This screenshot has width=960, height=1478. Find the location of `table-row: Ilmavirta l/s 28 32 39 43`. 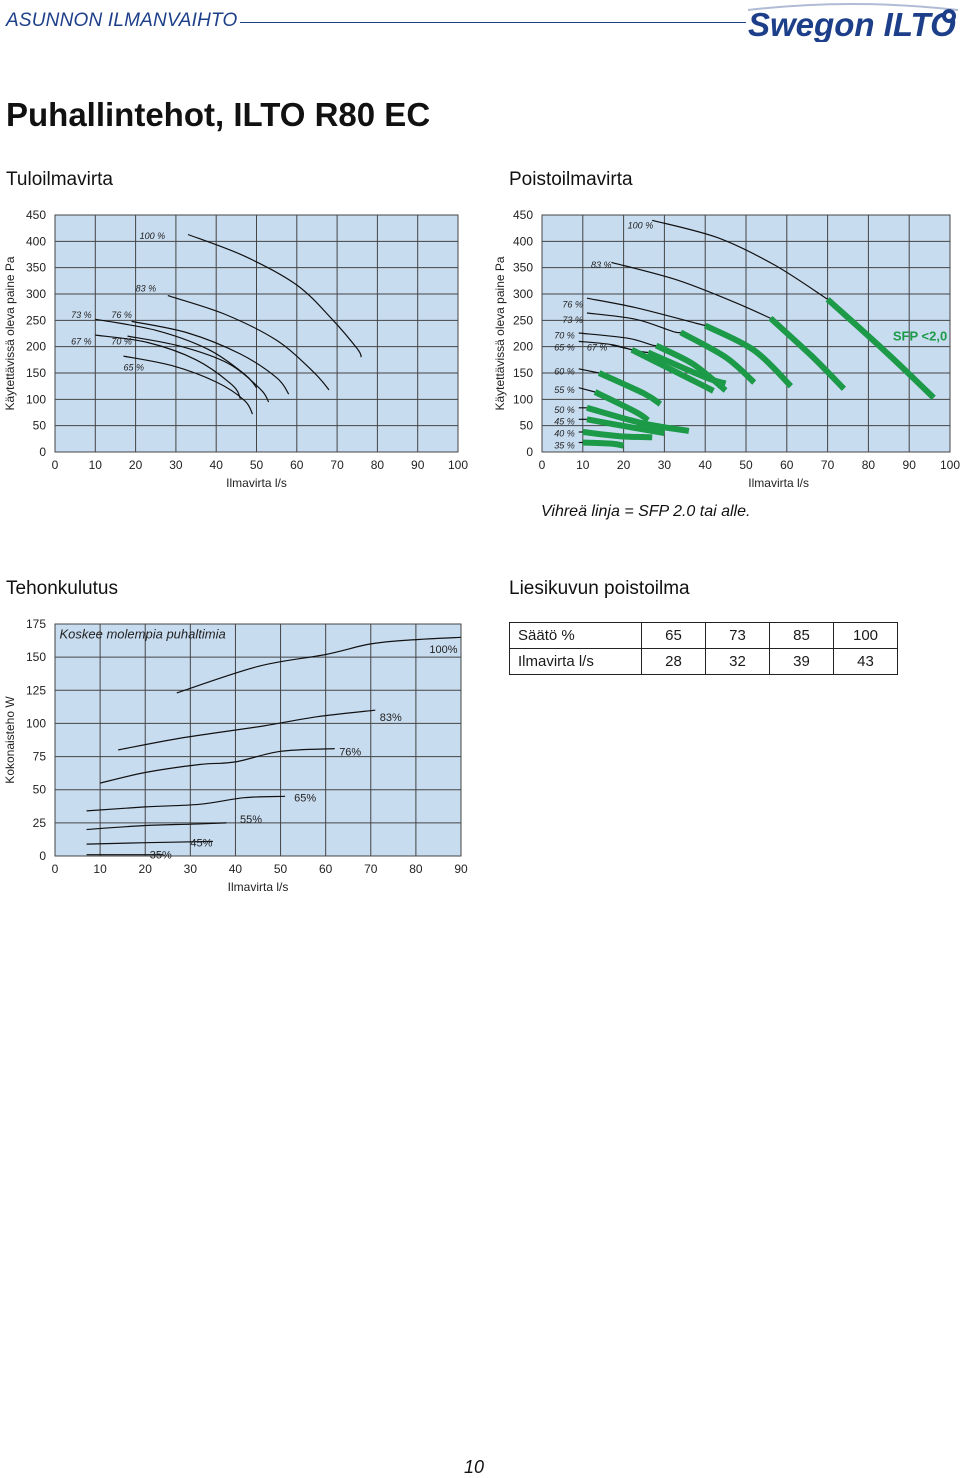

table-row: Ilmavirta l/s 28 32 39 43 is located at coordinates (703, 661).